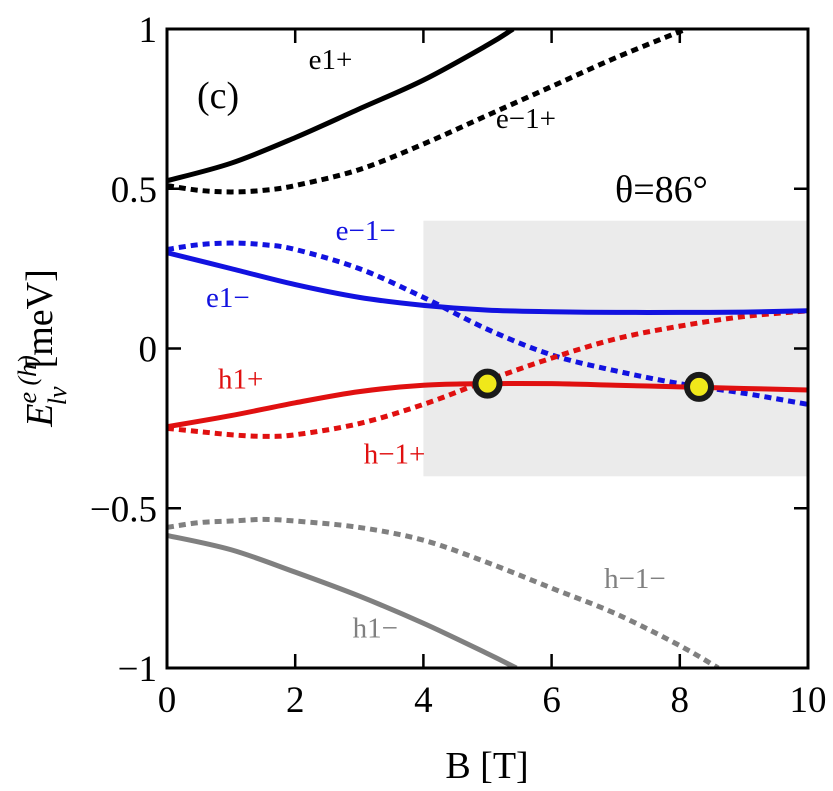 The height and width of the screenshot is (791, 833). Describe the element at coordinates (375, 629) in the screenshot. I see `series-label-h1m: h1−` at that location.